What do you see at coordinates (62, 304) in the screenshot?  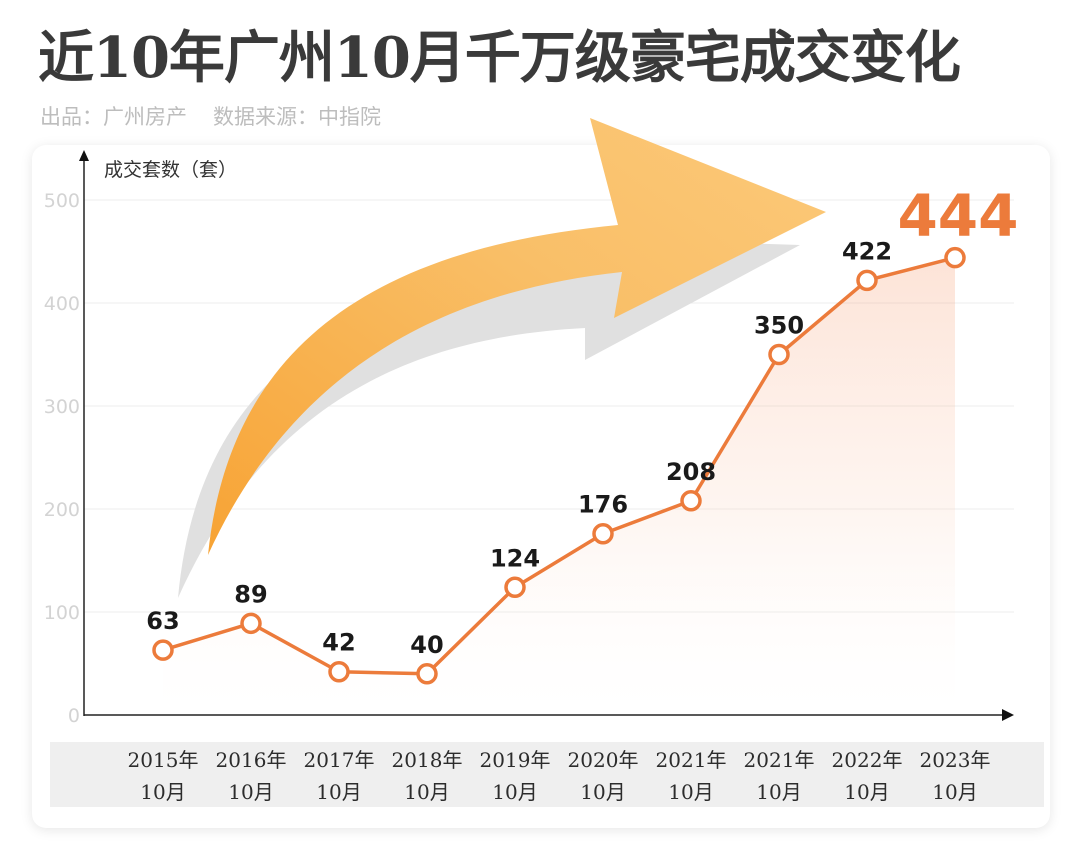 I see `y-tick-label: 400` at bounding box center [62, 304].